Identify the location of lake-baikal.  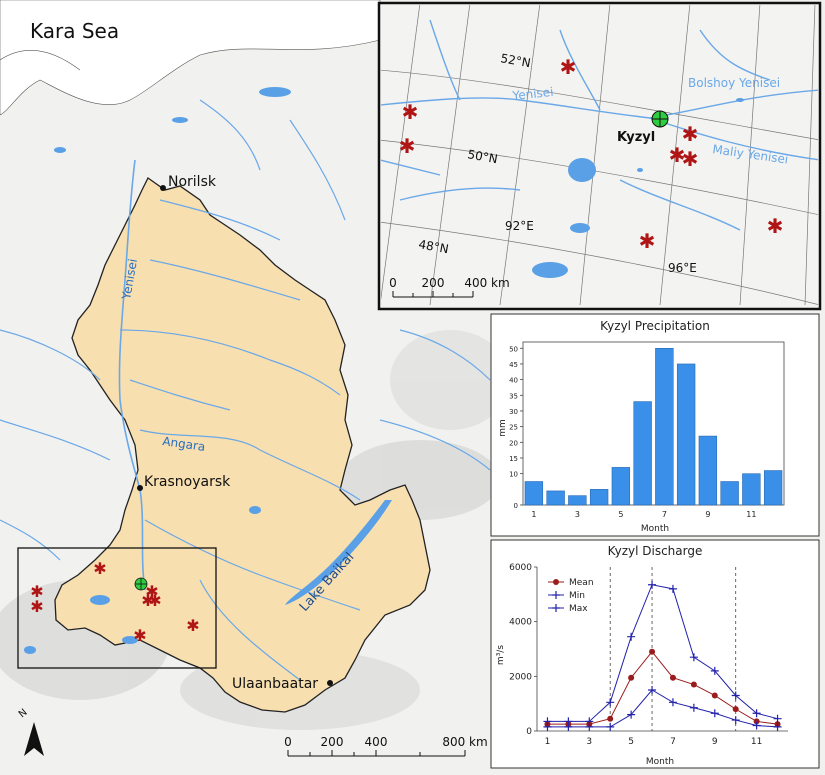
(338, 552).